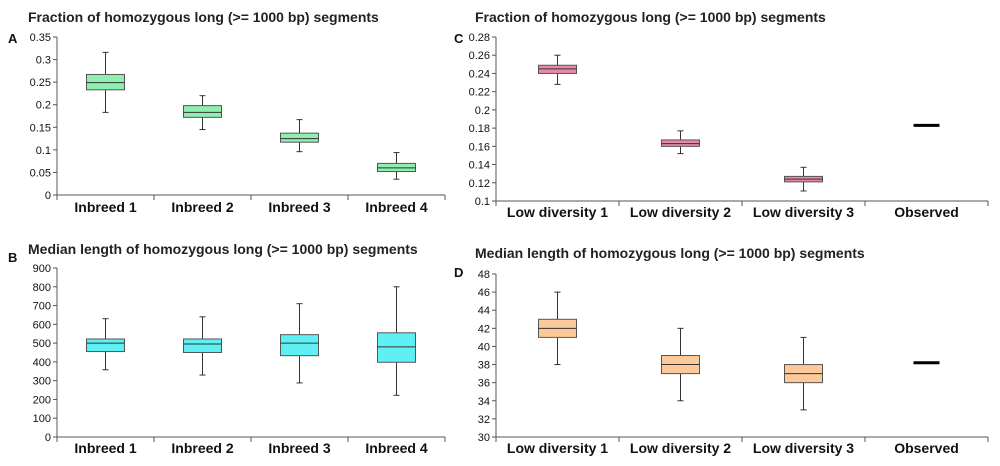  Describe the element at coordinates (479, 38) in the screenshot. I see `y-tick-label: 0.28` at that location.